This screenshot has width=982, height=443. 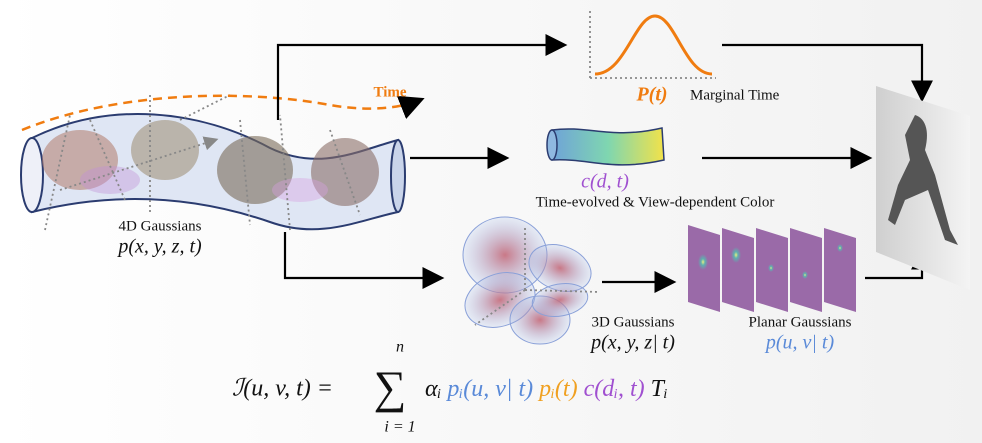 I want to click on formula-sum: ∑, so click(x=390, y=387).